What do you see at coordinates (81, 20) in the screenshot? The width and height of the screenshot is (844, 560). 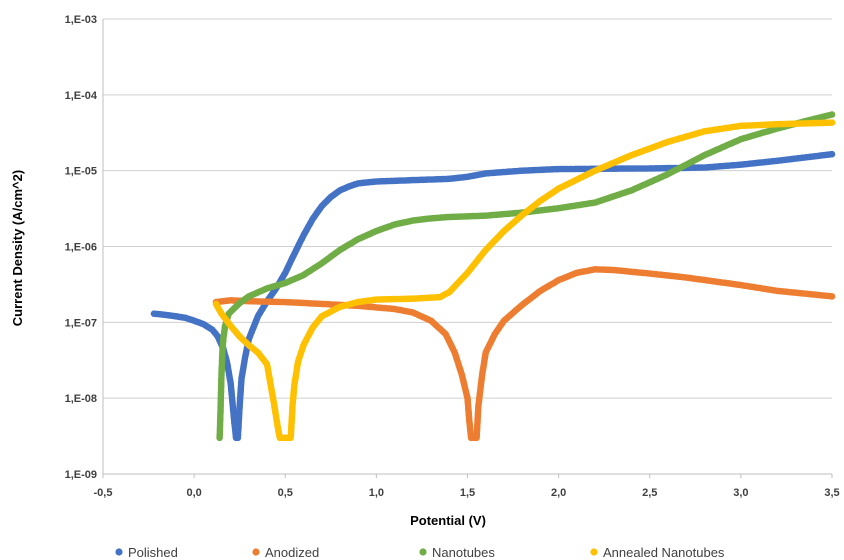 I see `y-tick-label: 1,E-03` at bounding box center [81, 20].